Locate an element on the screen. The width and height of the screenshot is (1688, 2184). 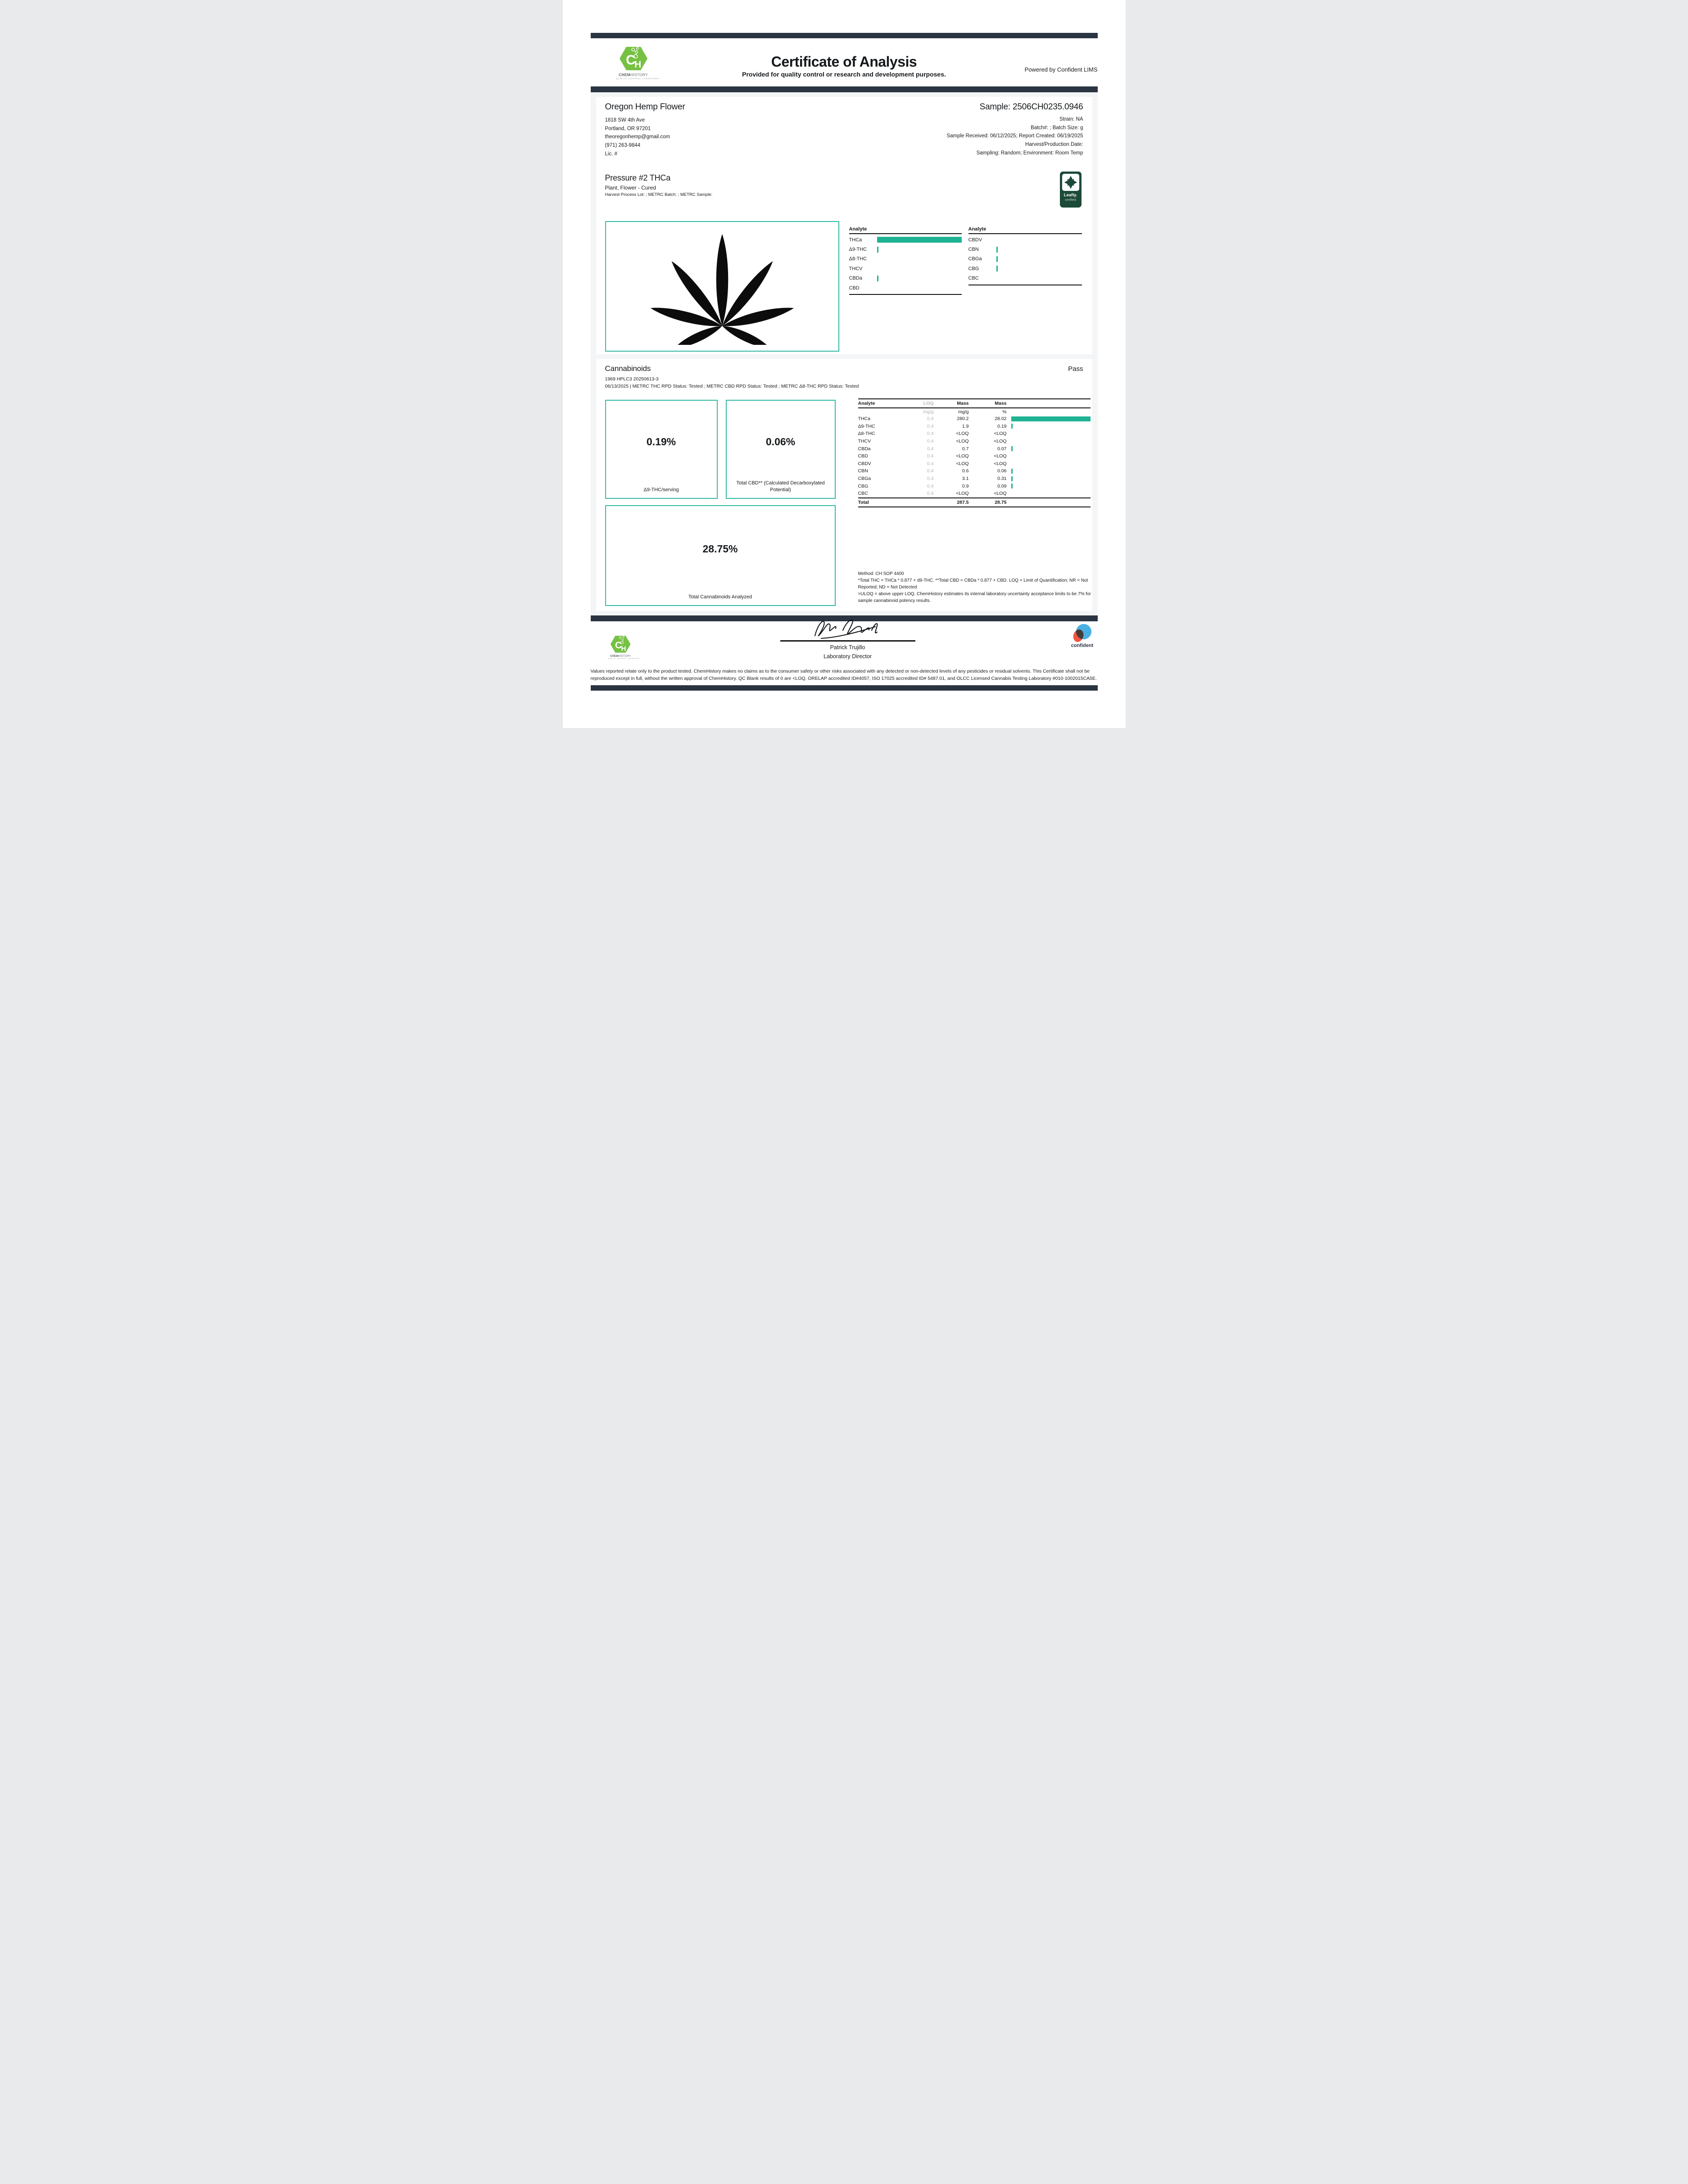
page-title: Certificate of Analysis is located at coordinates (844, 62).